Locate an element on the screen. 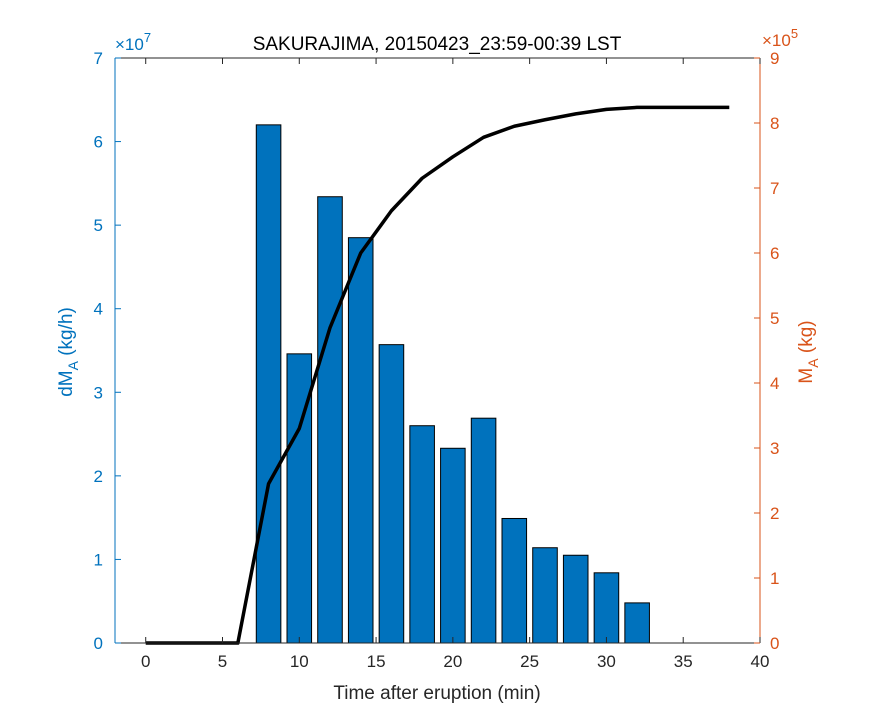  y-left-tick-label-0: 0 is located at coordinates (98, 643).